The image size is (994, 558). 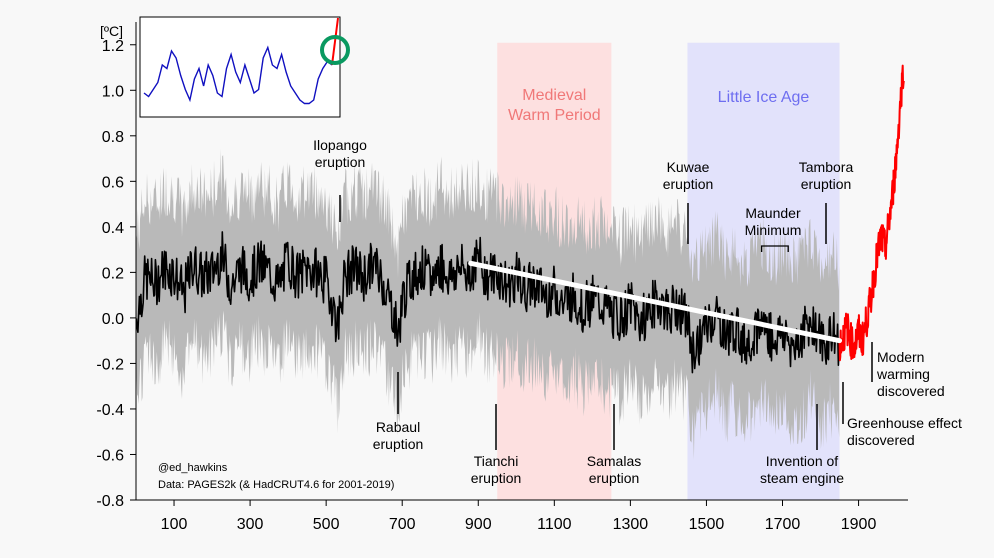 What do you see at coordinates (340, 145) in the screenshot?
I see `annotation-text: Ilopango` at bounding box center [340, 145].